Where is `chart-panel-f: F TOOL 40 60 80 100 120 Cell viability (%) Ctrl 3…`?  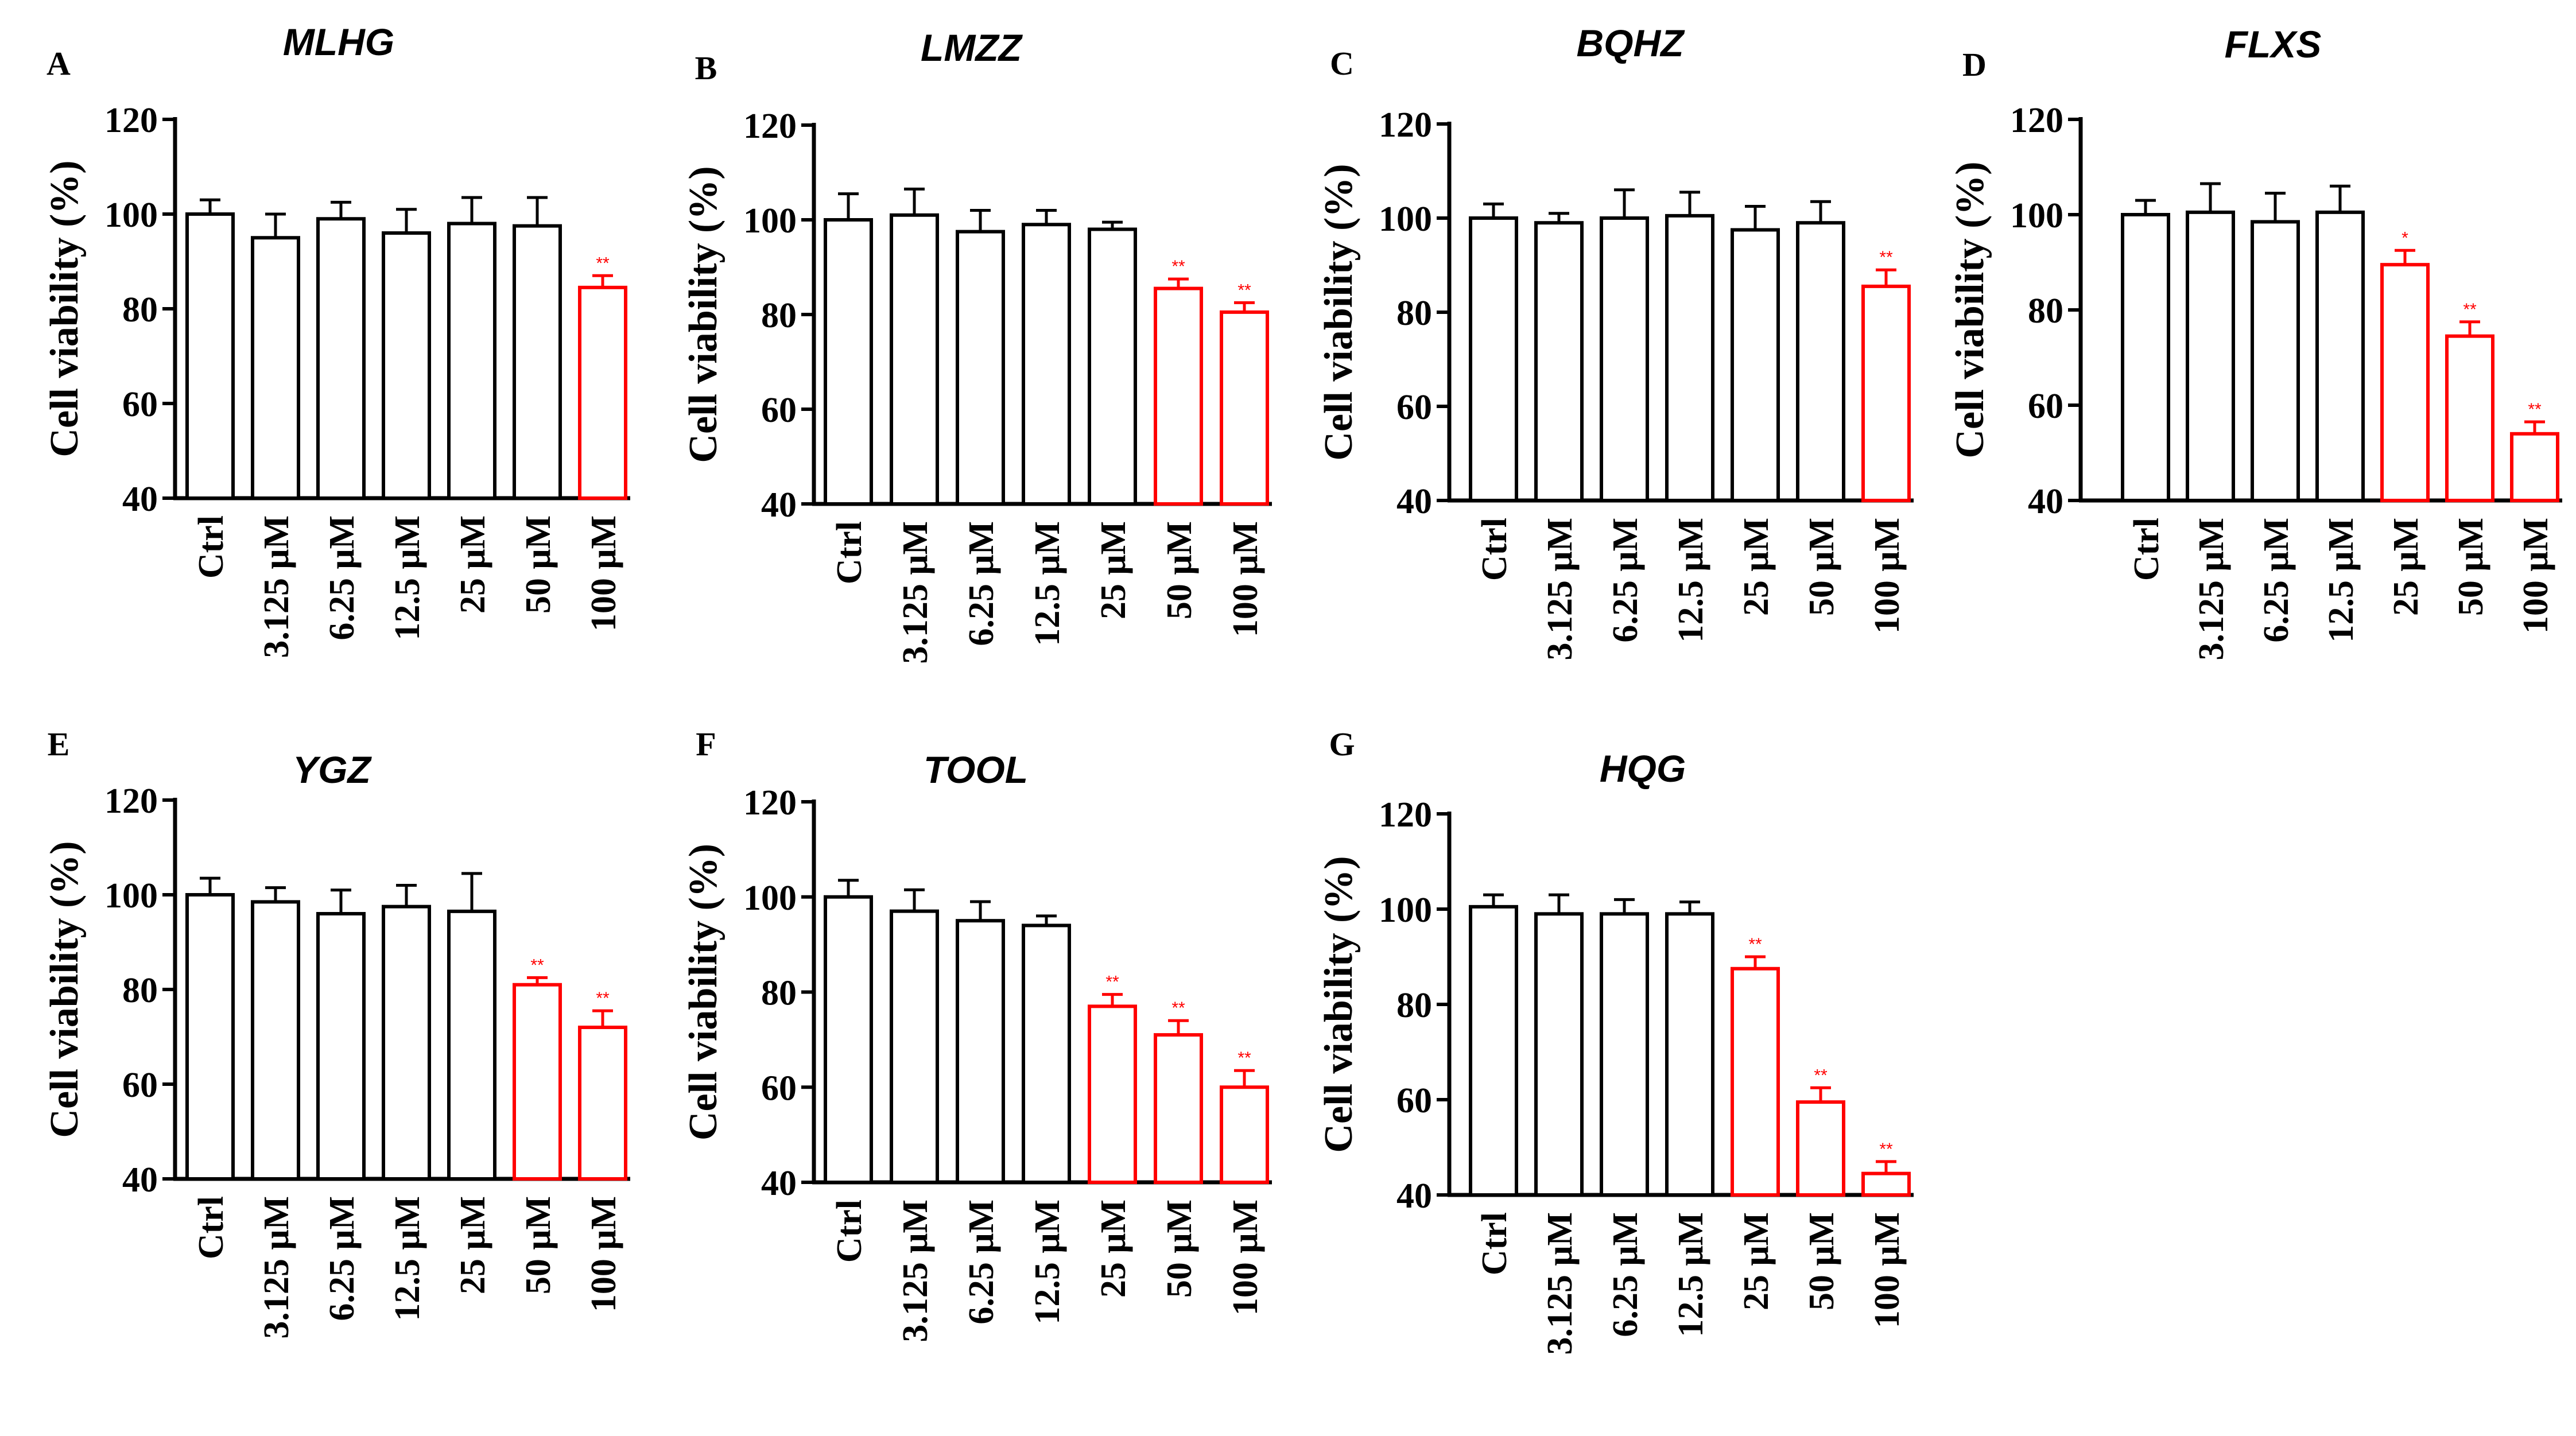
chart-panel-f: F TOOL 40 60 80 100 120 Cell viability (%) Ctrl 3… is located at coordinates (976, 1033).